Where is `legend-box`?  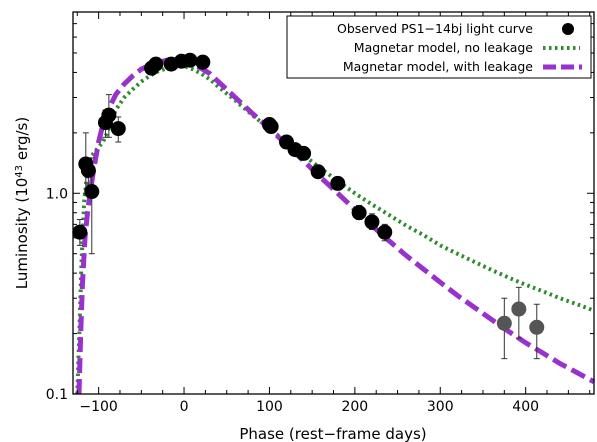
legend-box is located at coordinates (439, 47).